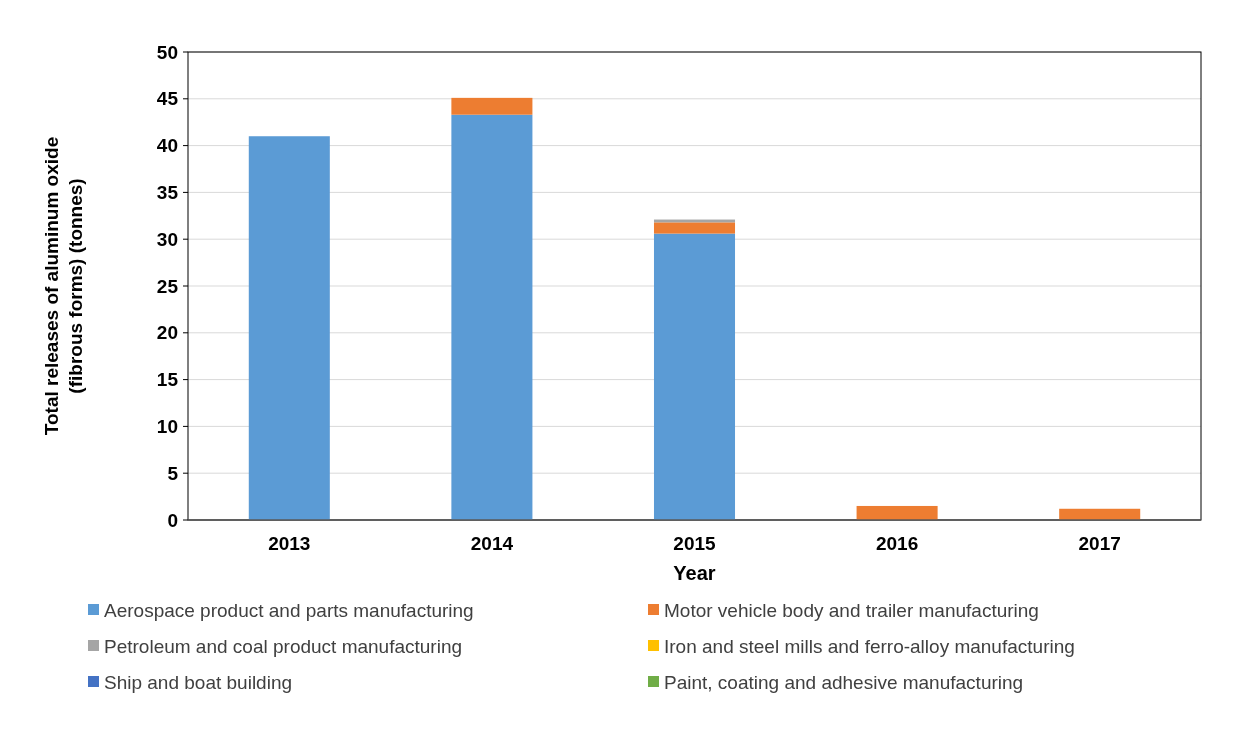 This screenshot has height=746, width=1244. What do you see at coordinates (167, 52) in the screenshot?
I see `y-tick-label: 50` at bounding box center [167, 52].